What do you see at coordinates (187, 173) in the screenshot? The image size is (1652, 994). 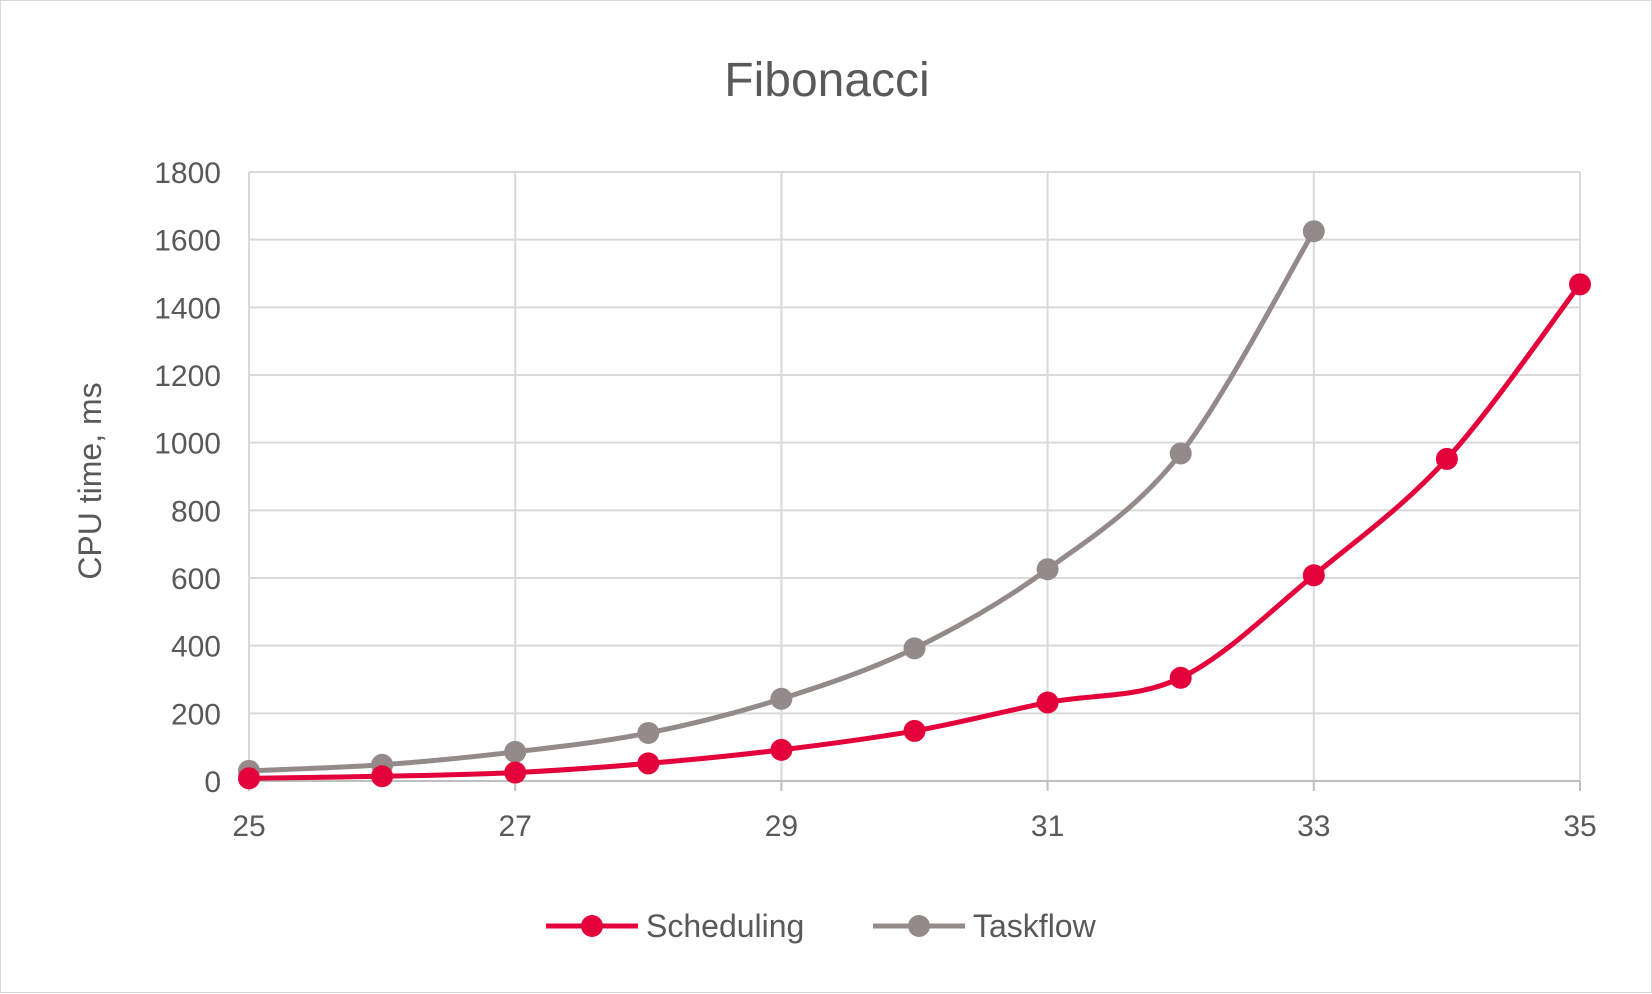 I see `y-tick-label: 1800` at bounding box center [187, 173].